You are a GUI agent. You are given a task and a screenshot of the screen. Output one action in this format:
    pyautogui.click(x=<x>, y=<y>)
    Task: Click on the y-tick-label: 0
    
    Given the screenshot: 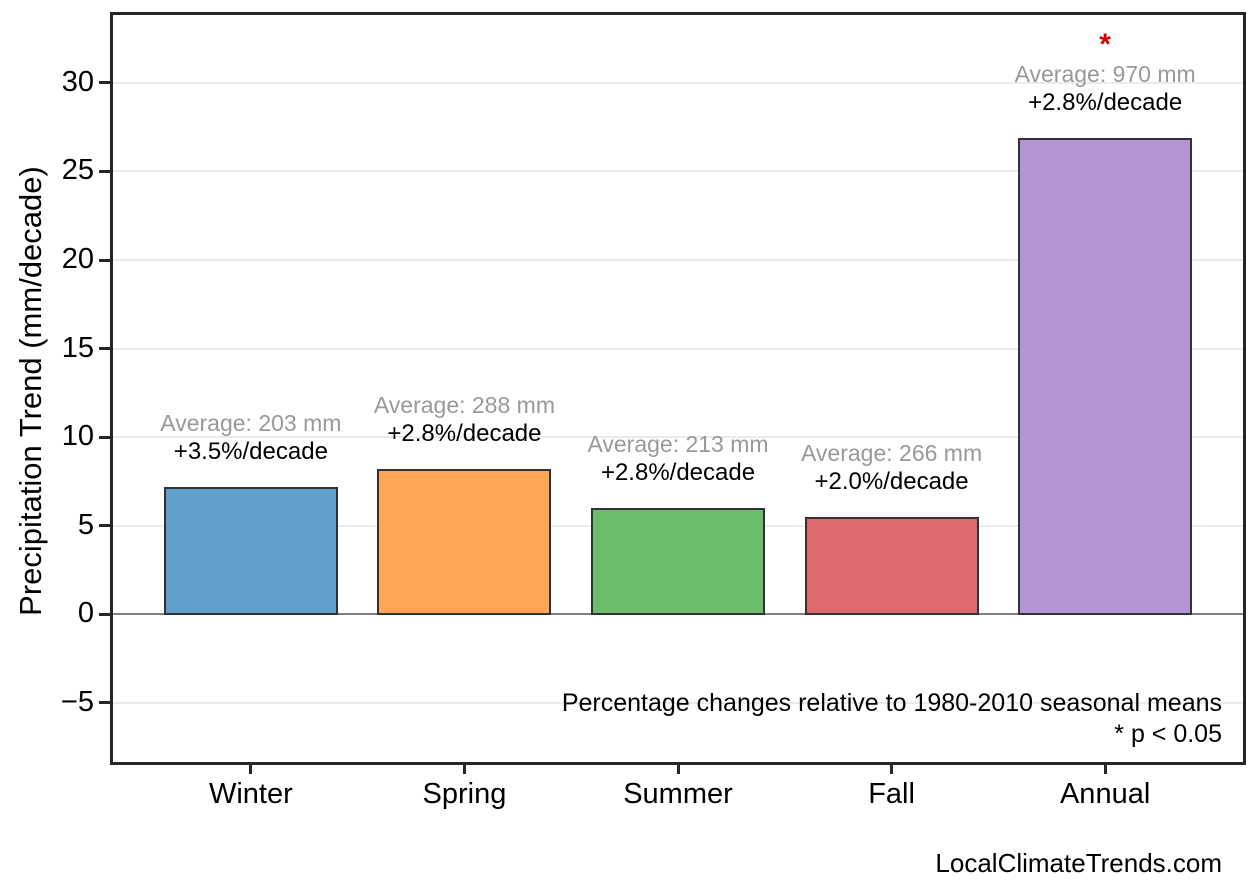 What is the action you would take?
    pyautogui.click(x=85, y=613)
    